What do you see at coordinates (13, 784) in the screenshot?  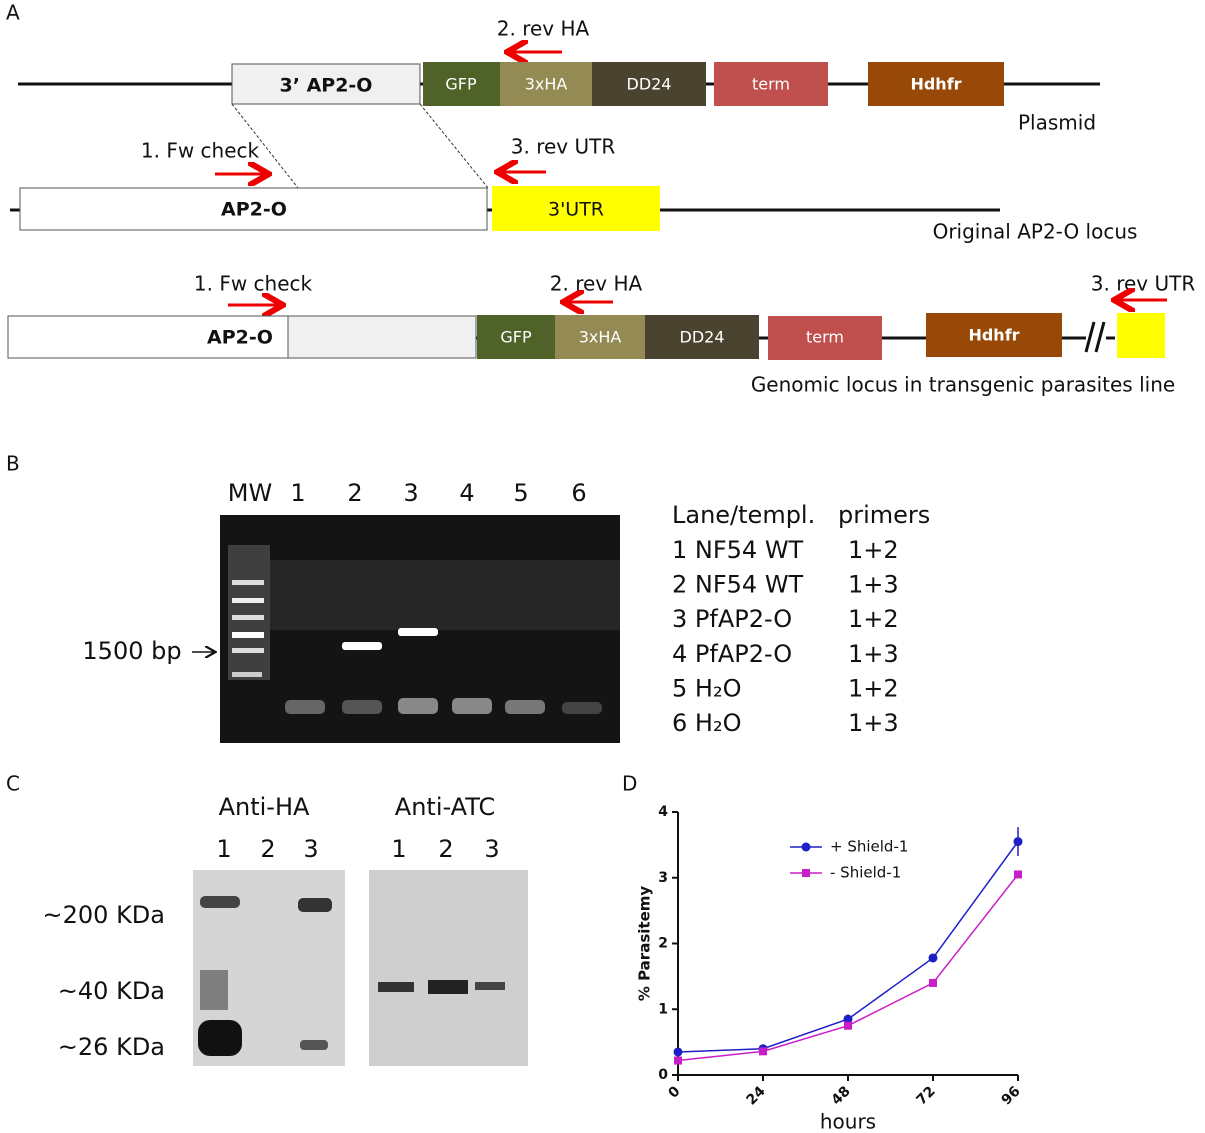 I see `panel-label: C` at bounding box center [13, 784].